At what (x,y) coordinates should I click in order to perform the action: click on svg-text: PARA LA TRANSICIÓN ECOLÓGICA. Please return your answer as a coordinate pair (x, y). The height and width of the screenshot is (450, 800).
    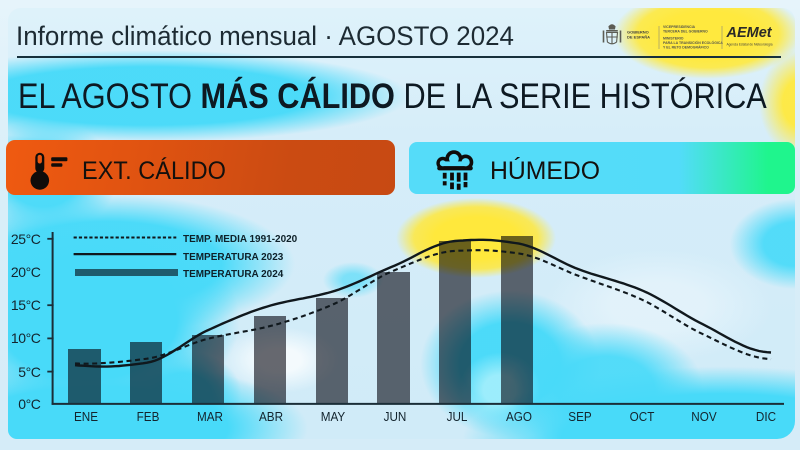
    Looking at the image, I should click on (693, 42).